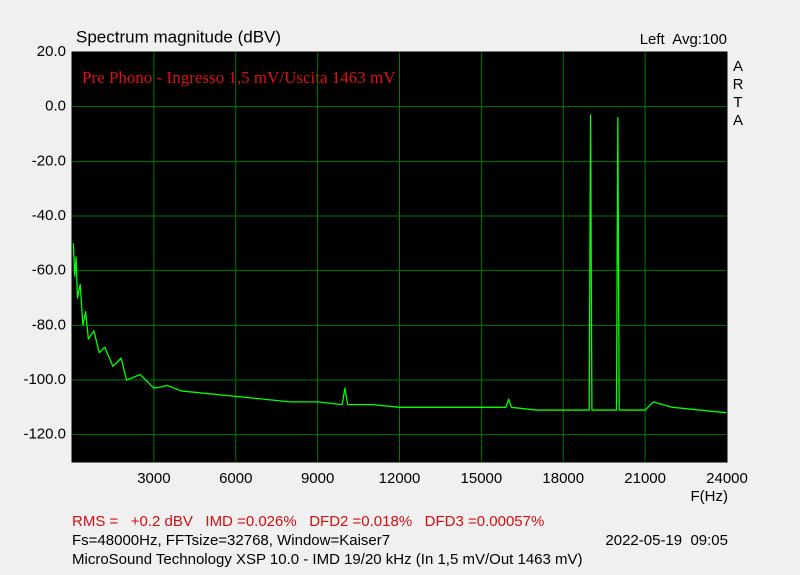  I want to click on chart-title: Spectrum magnitude (dBV), so click(178, 36).